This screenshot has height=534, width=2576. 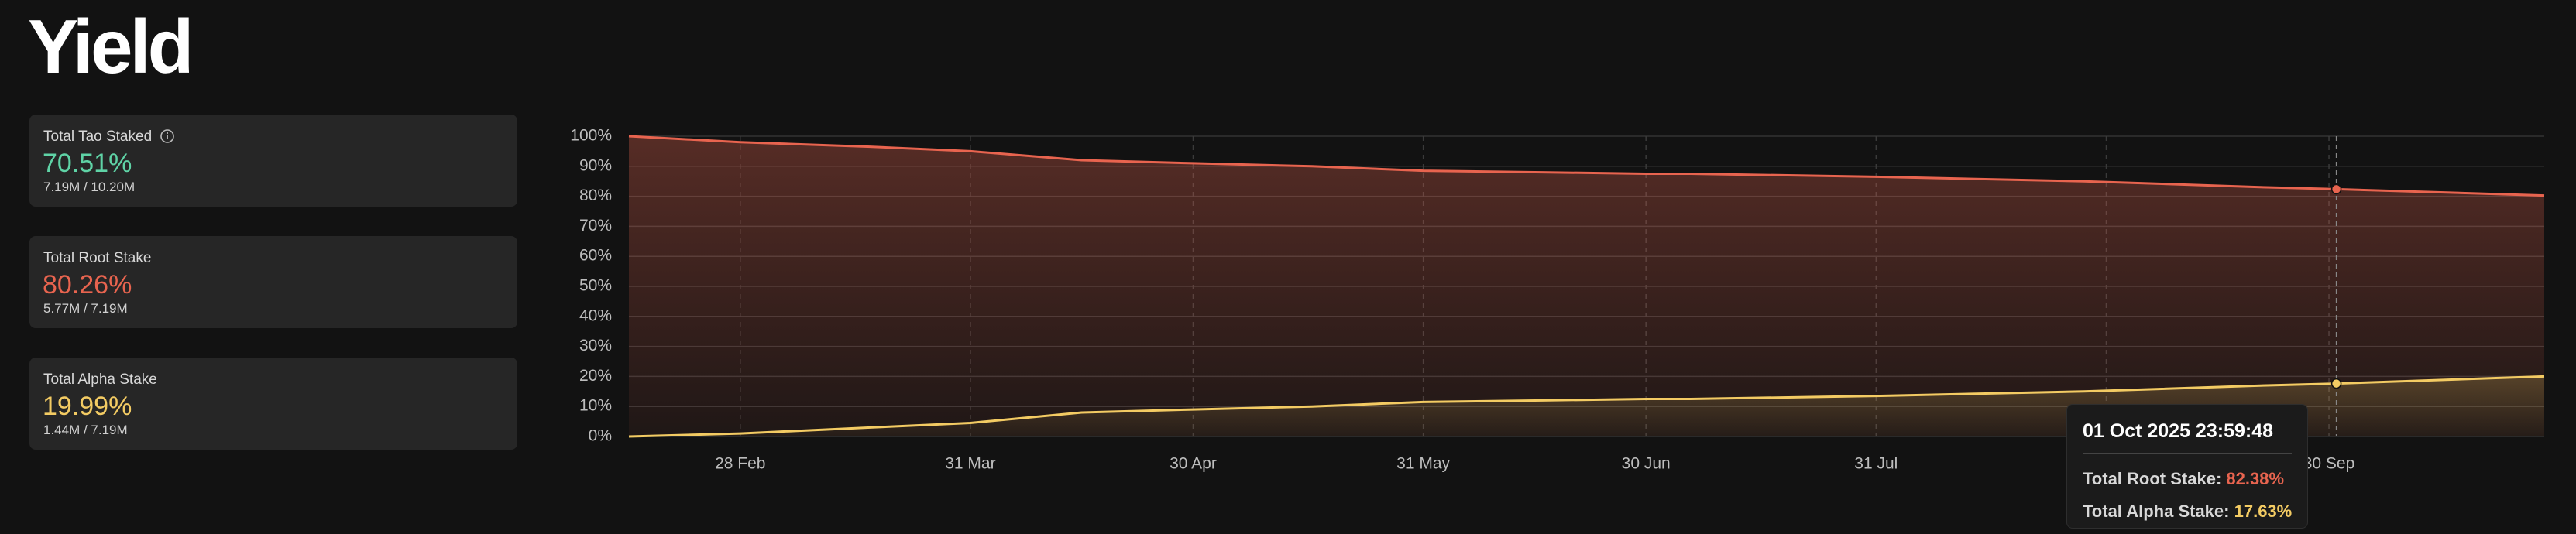 I want to click on info-dot, so click(x=167, y=133).